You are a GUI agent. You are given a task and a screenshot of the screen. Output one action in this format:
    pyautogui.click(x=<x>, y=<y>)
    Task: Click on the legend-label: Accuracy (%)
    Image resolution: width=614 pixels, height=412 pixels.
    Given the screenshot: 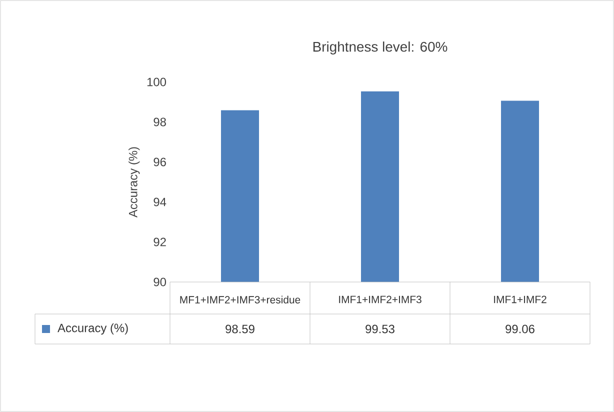 What is the action you would take?
    pyautogui.click(x=93, y=329)
    